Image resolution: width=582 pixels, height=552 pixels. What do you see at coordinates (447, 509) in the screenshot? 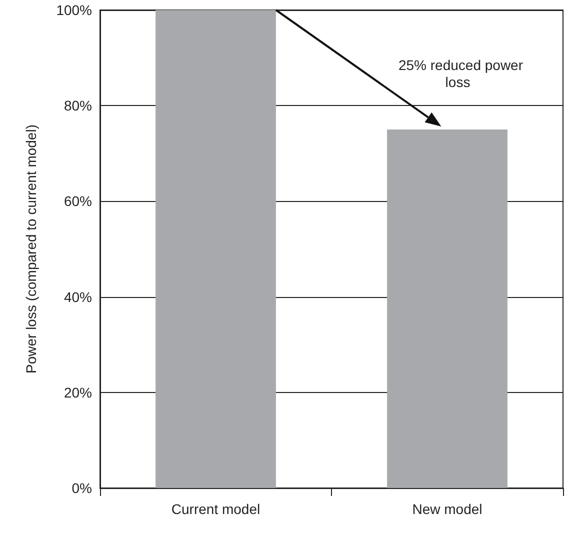
I see `x-tick-label: New model` at bounding box center [447, 509].